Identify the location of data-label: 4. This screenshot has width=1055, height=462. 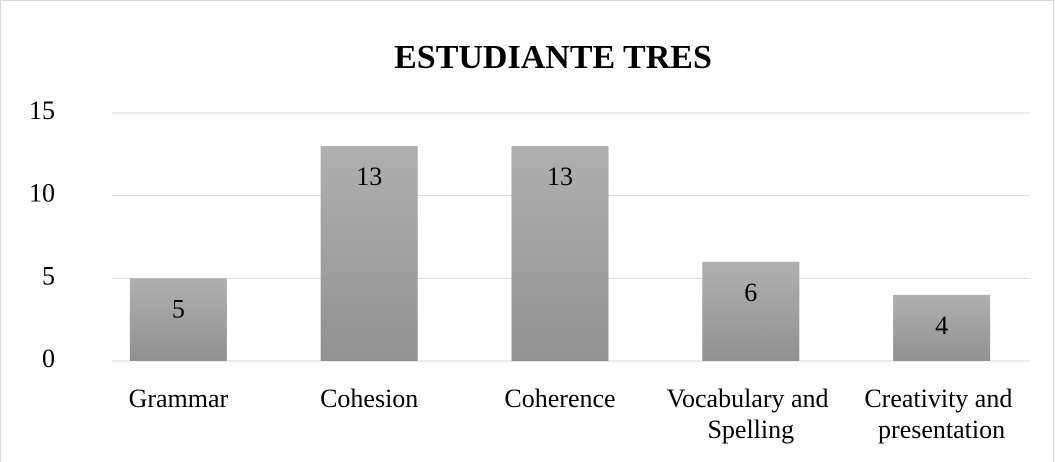
(941, 325).